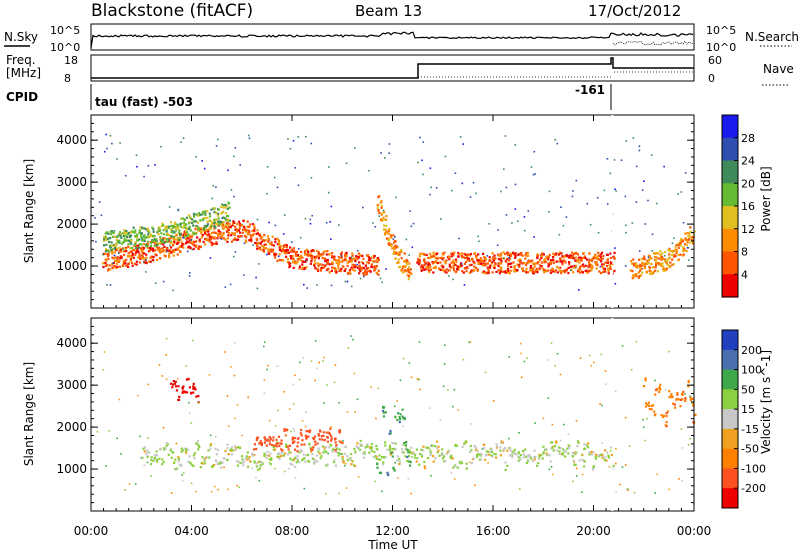  What do you see at coordinates (392, 68) in the screenshot?
I see `freq-line` at bounding box center [392, 68].